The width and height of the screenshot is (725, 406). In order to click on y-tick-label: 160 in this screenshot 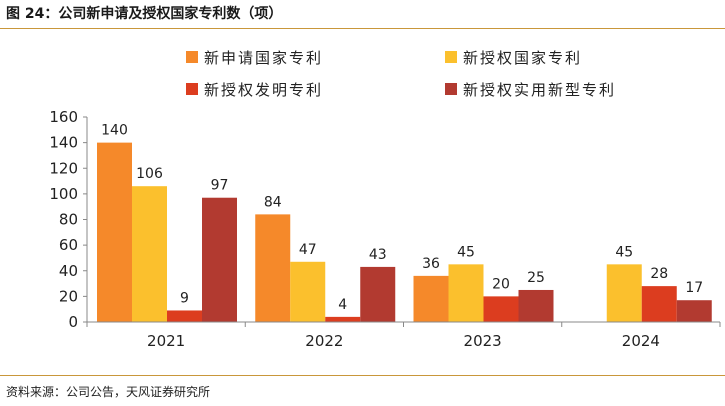, I will do `click(63, 117)`.